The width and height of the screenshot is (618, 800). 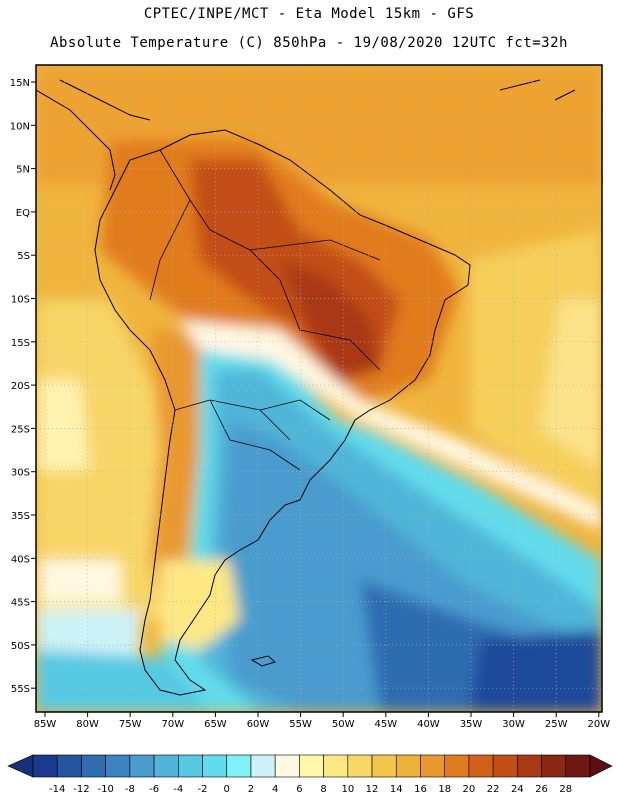 I want to click on colorbar-label: 22, so click(x=493, y=789).